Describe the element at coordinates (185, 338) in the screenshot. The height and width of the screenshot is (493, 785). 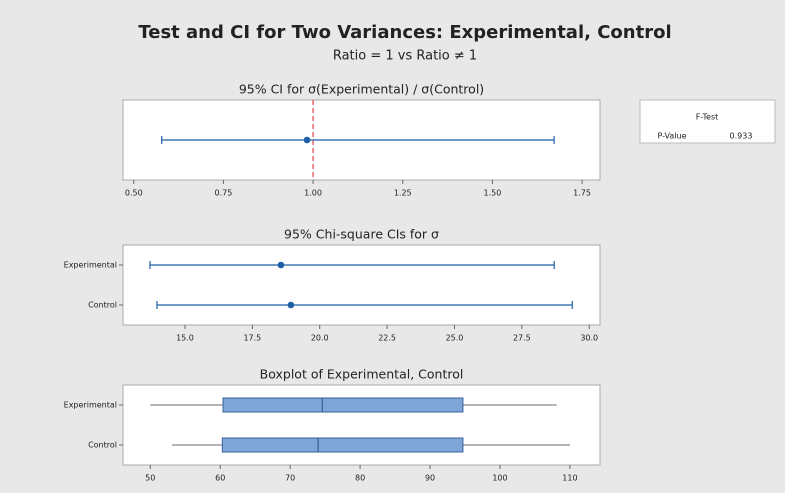
I see `x-tick-label: 15.0` at that location.